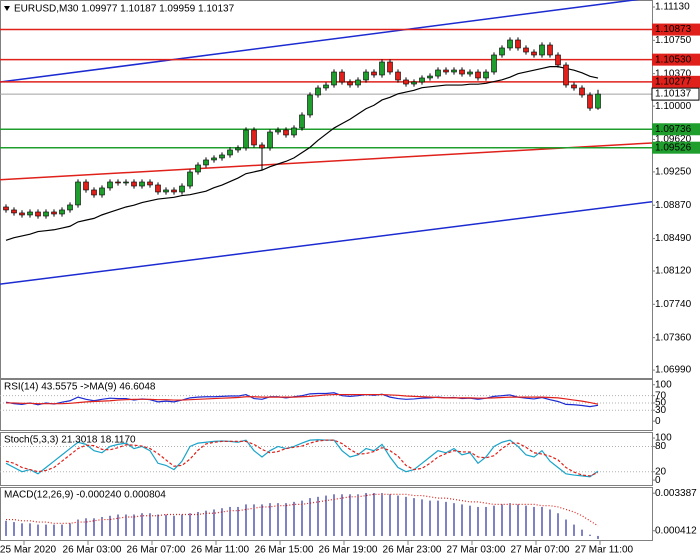 This screenshot has height=560, width=700. I want to click on y-tick-label: 1.10000, so click(673, 106).